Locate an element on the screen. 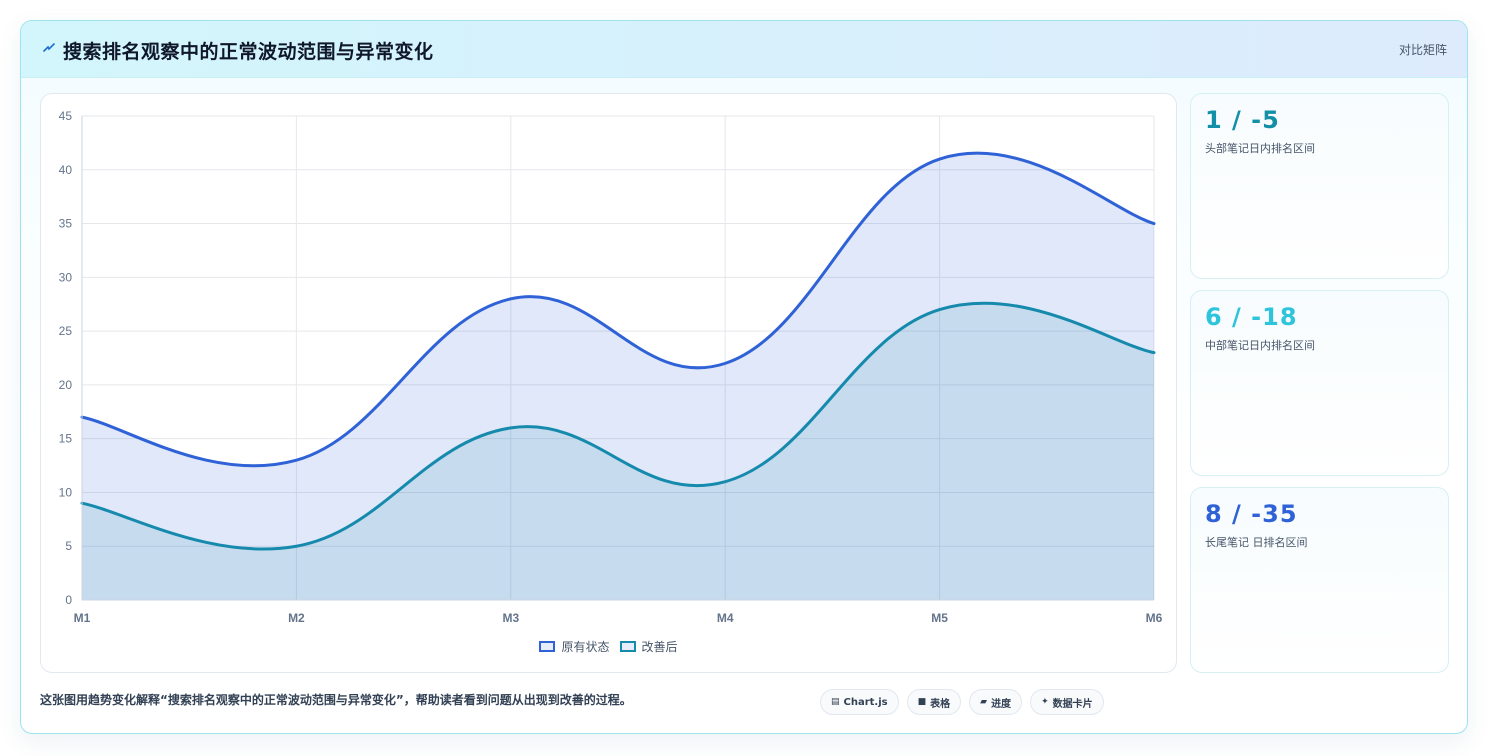 This screenshot has height=756, width=1489. legend-item: 改善后 is located at coordinates (648, 646).